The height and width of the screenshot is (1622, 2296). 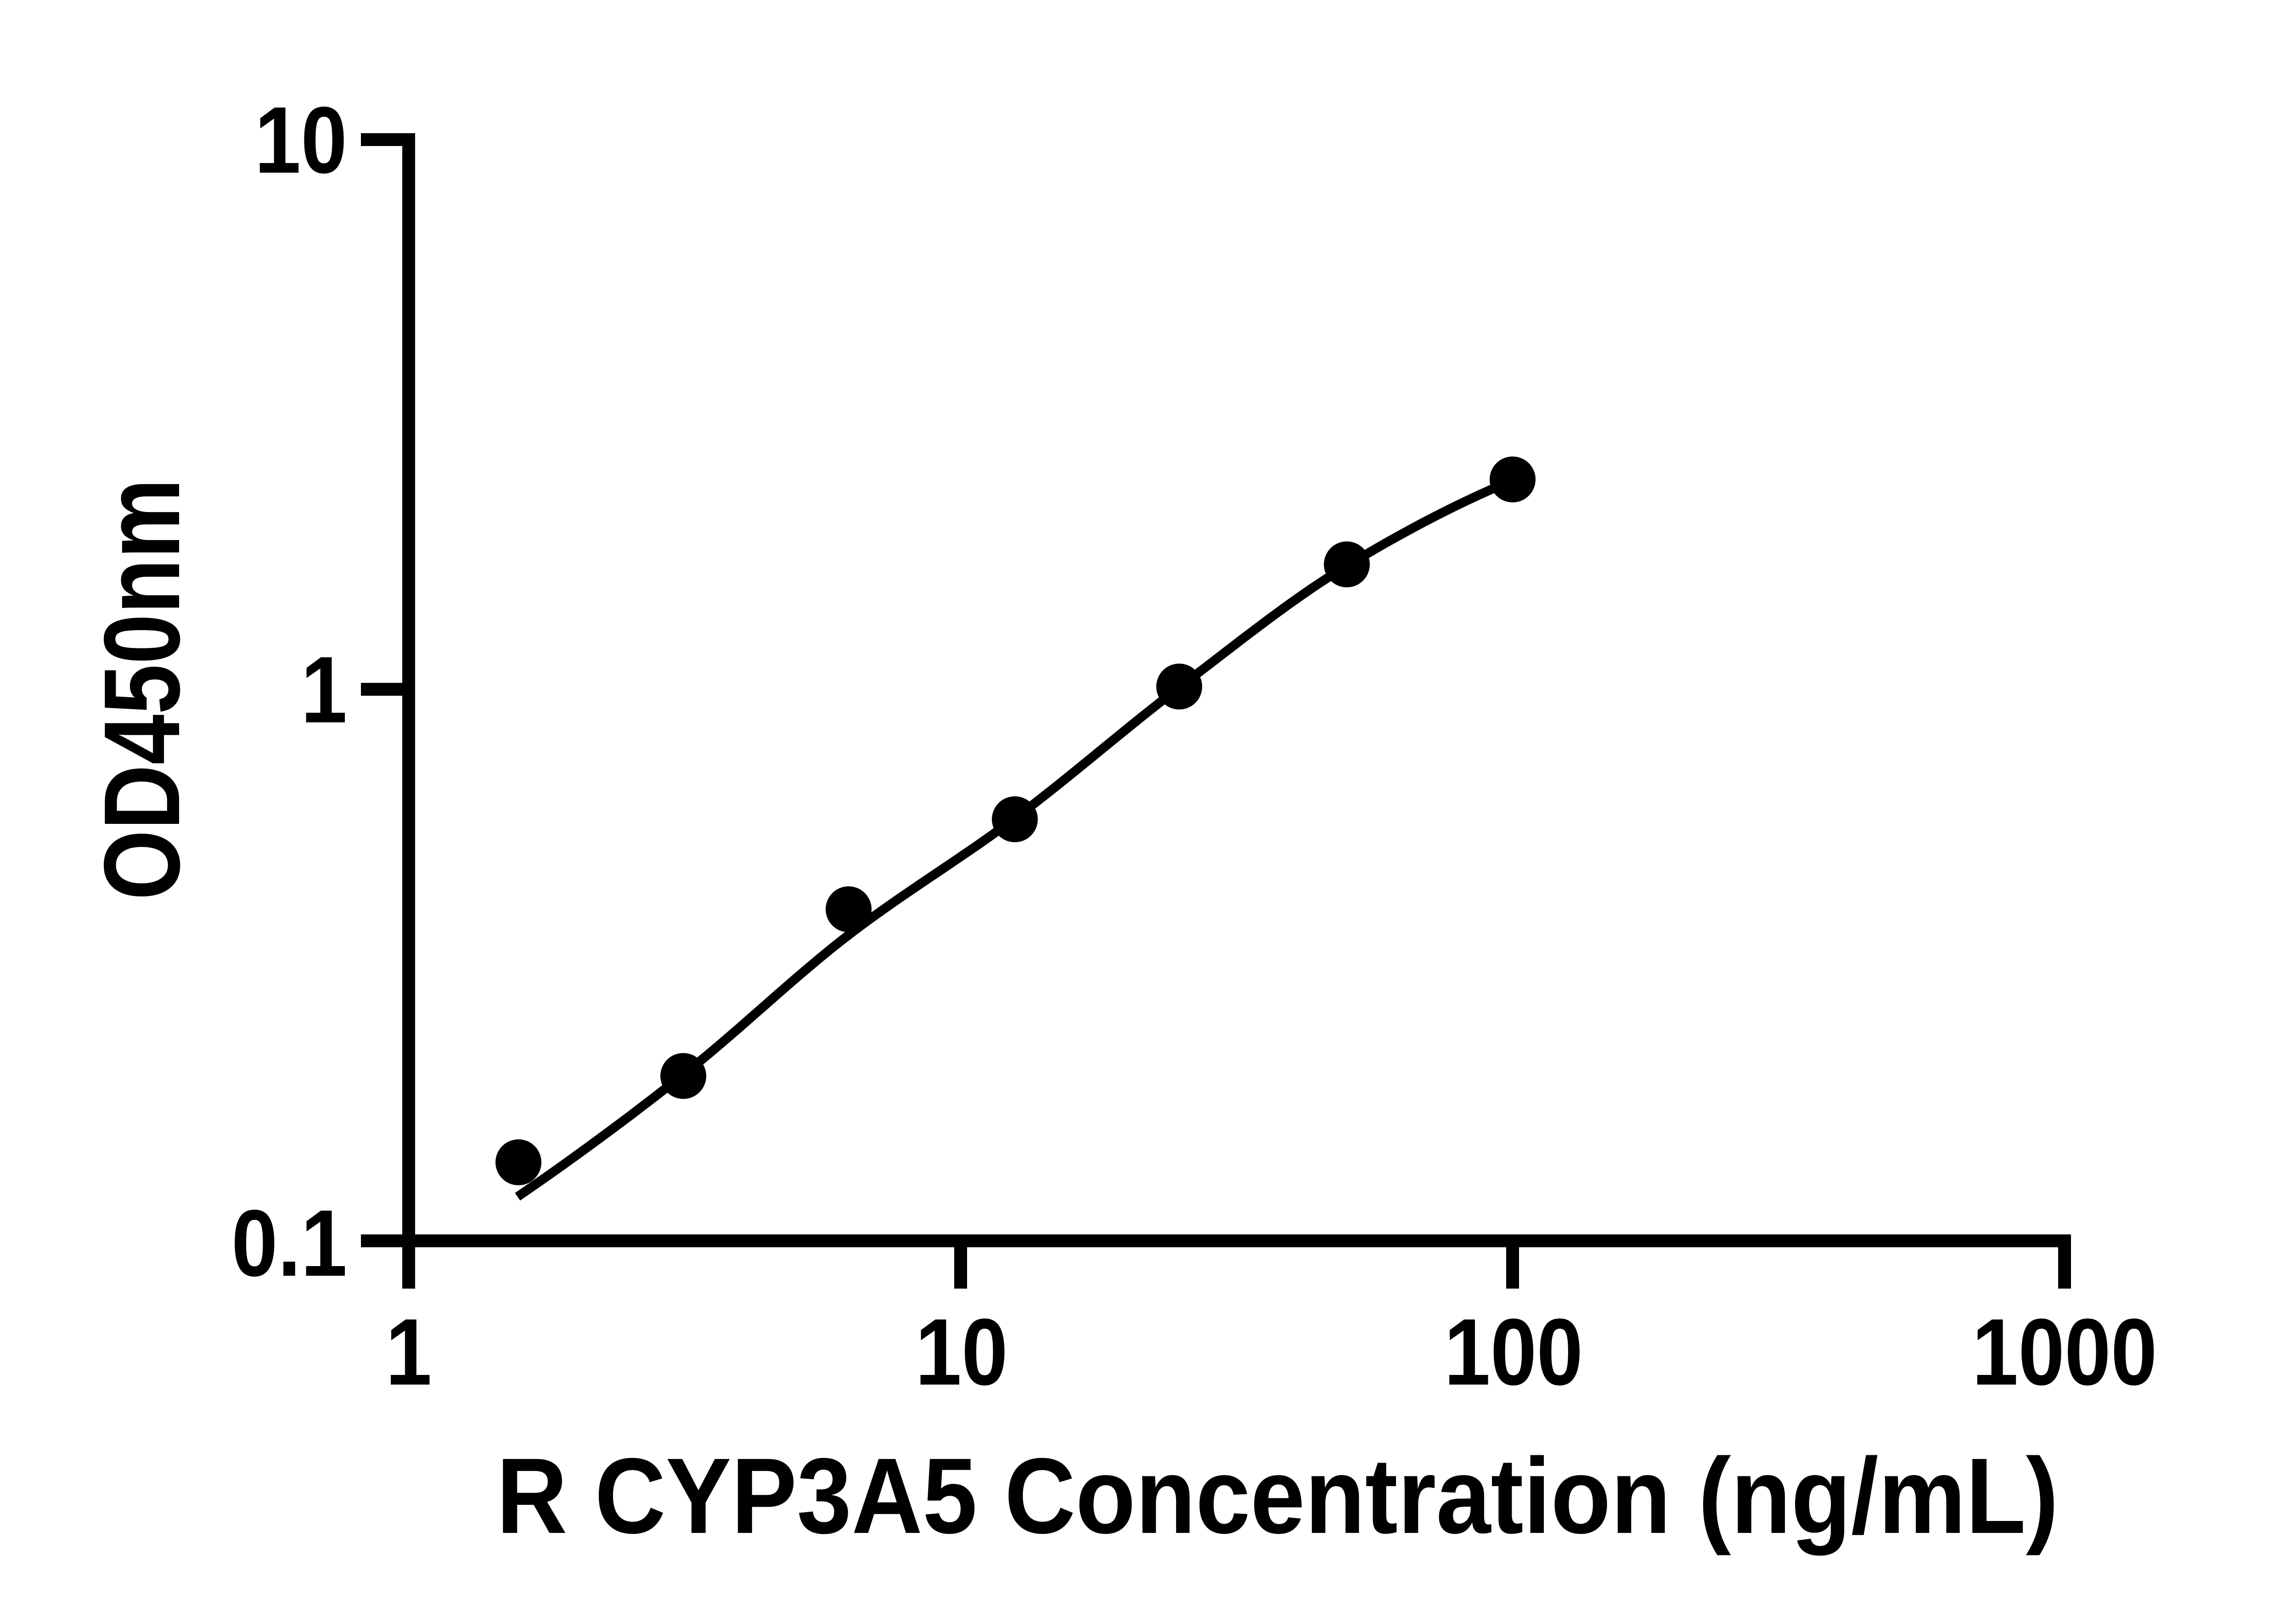 I want to click on svg-text: 0.1, so click(x=289, y=1243).